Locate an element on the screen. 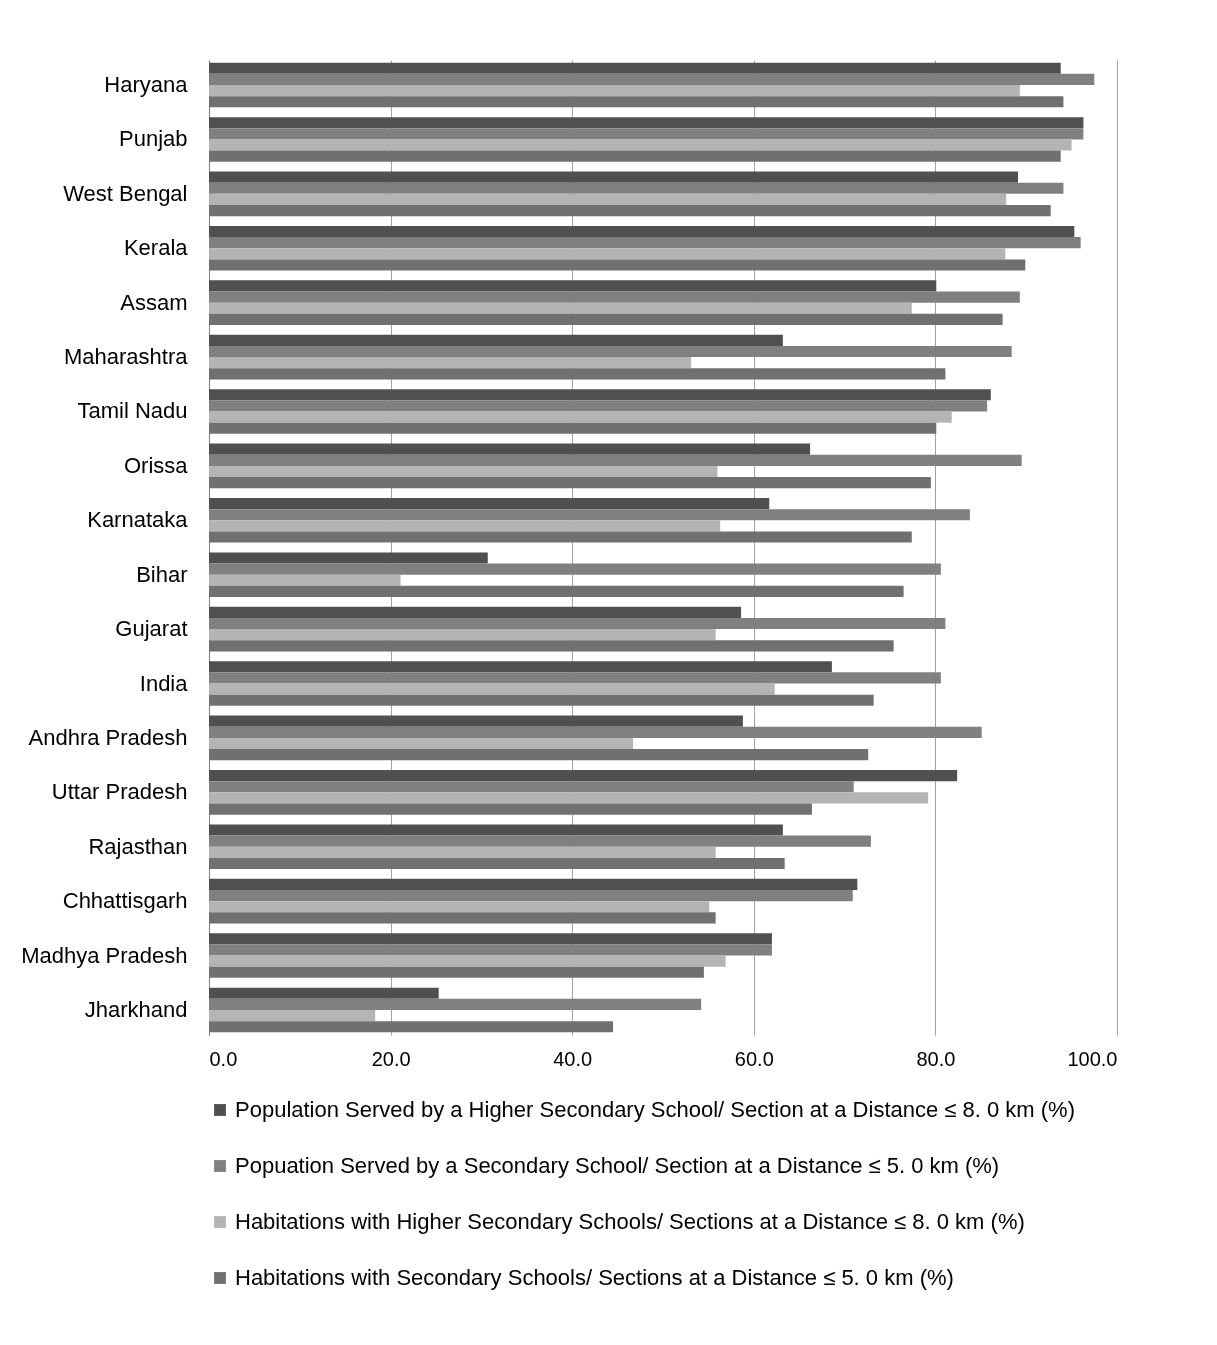  y-tick-label: West Bengal is located at coordinates (125, 193).